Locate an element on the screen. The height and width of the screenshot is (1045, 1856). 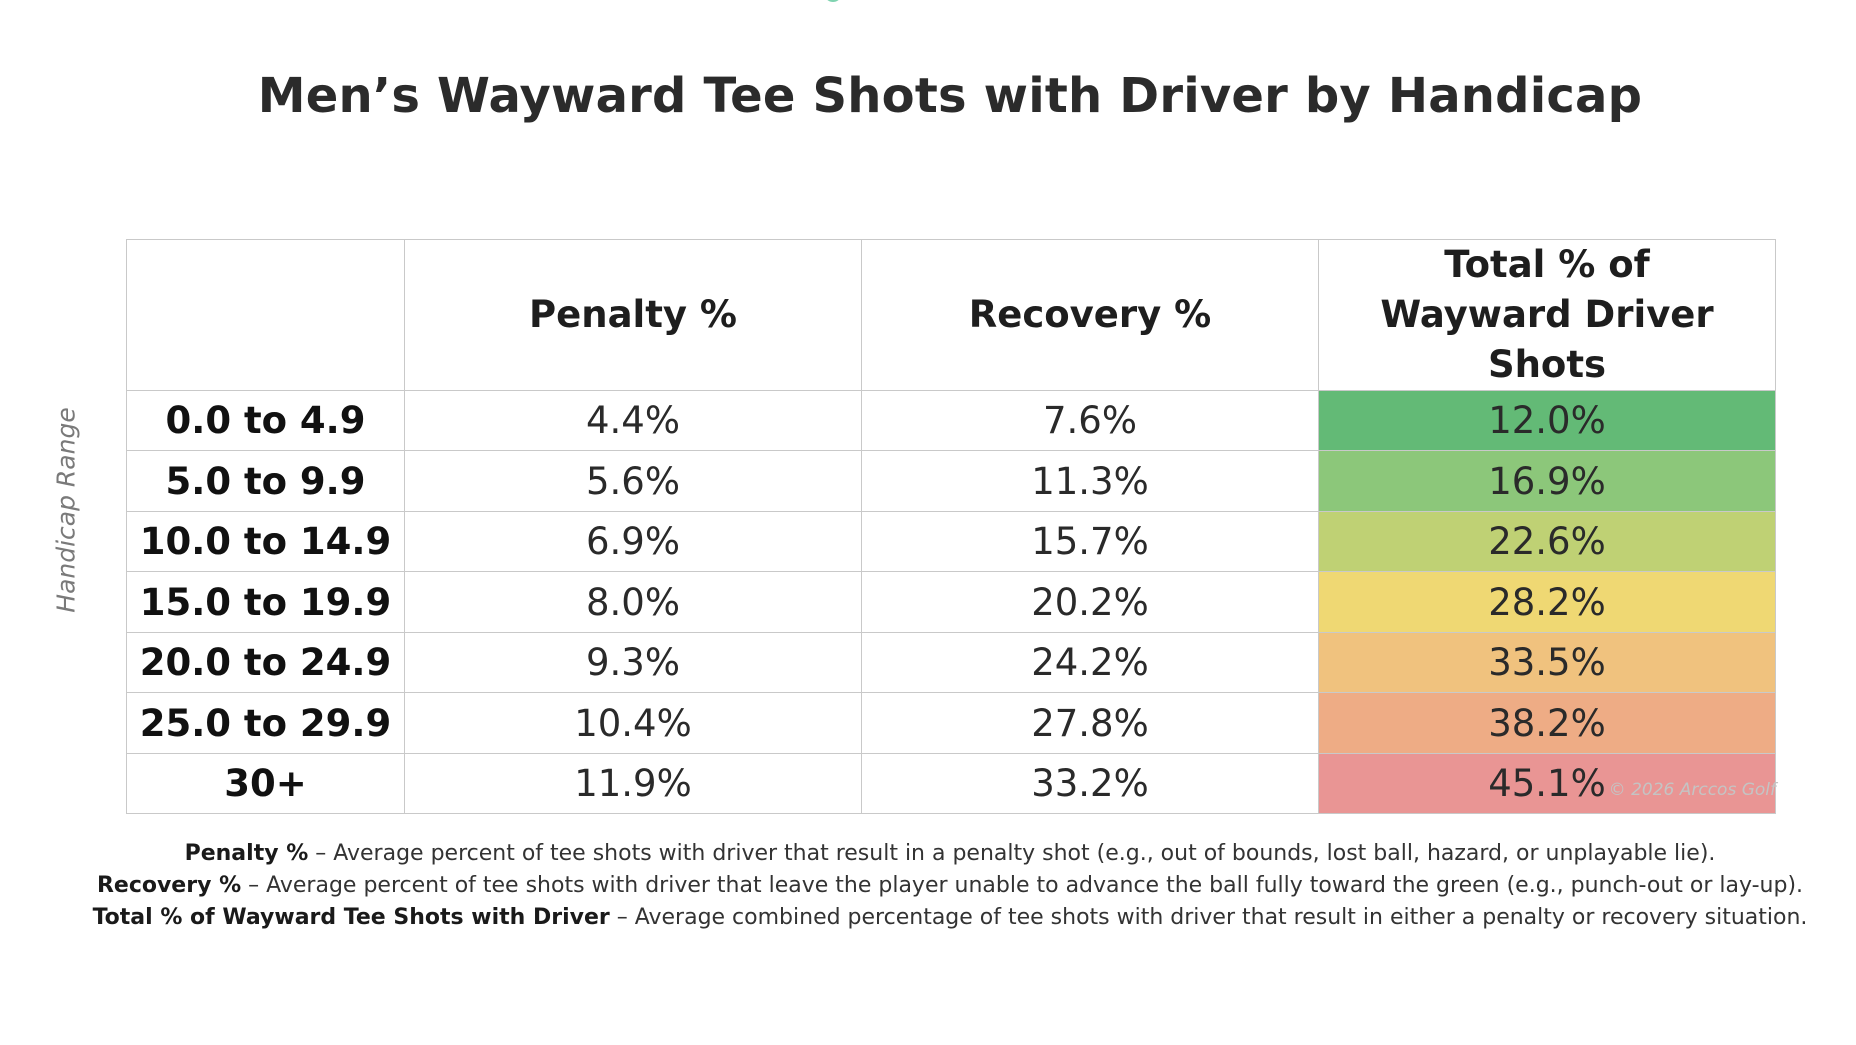
recovery-cell: 11.3% is located at coordinates (1090, 481).